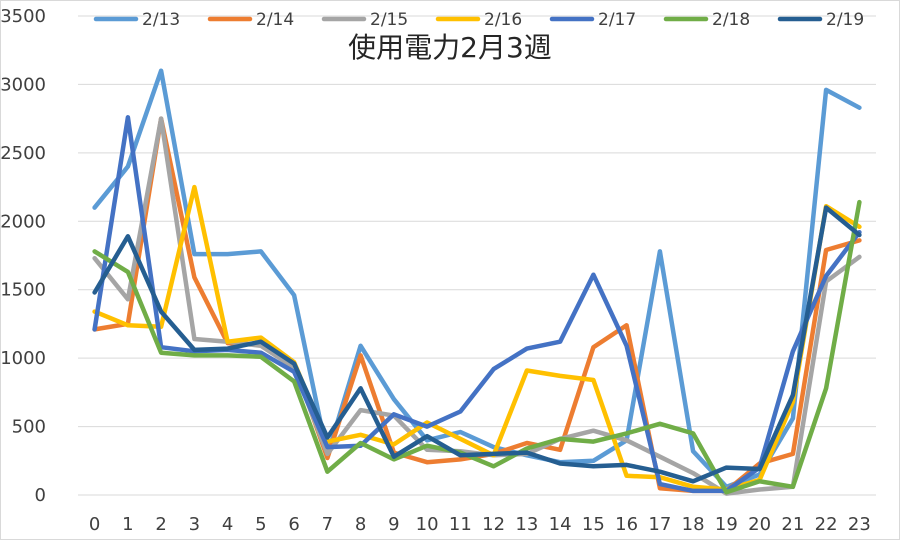 The image size is (900, 540). I want to click on x-tick-label: 5, so click(260, 524).